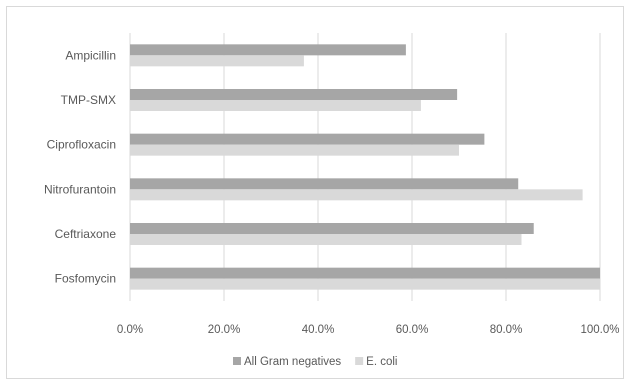 This screenshot has height=385, width=630. I want to click on category-label: Ampicillin, so click(90, 55).